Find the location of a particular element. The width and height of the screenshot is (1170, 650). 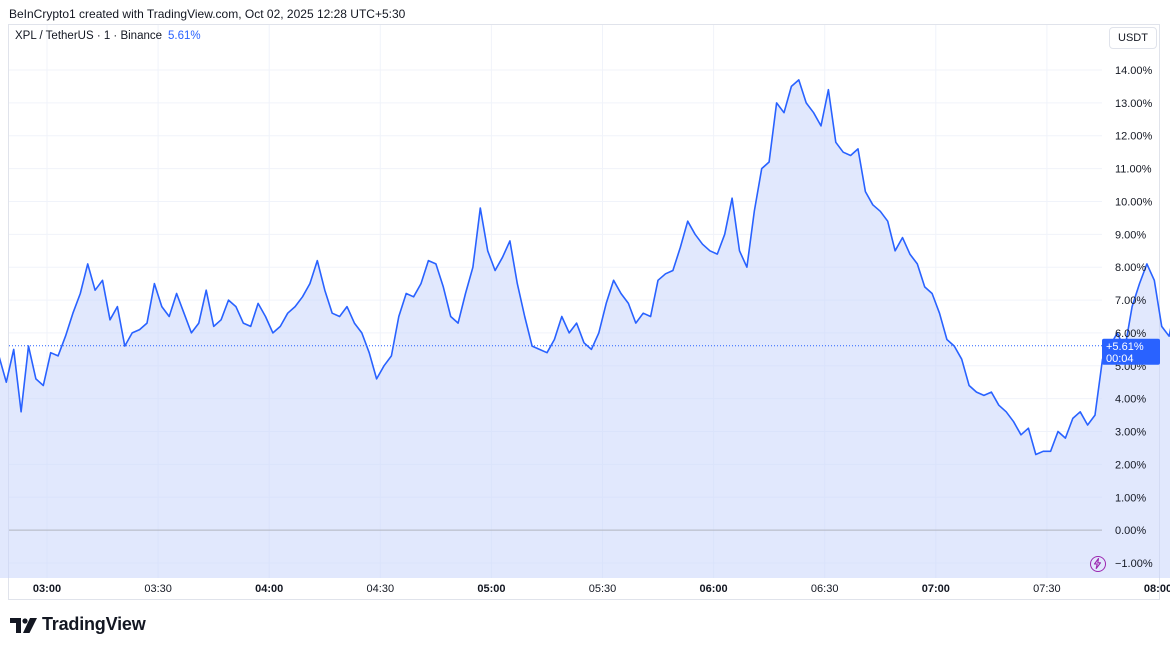

brand: TradingView is located at coordinates (78, 624).